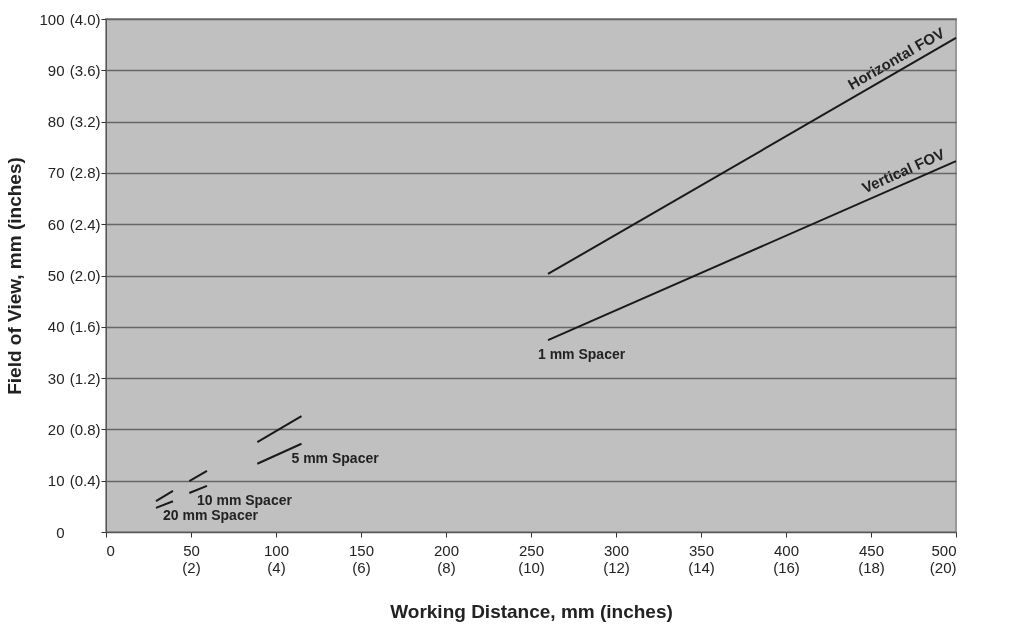  I want to click on annotation: 20 mm Spacer, so click(210, 515).